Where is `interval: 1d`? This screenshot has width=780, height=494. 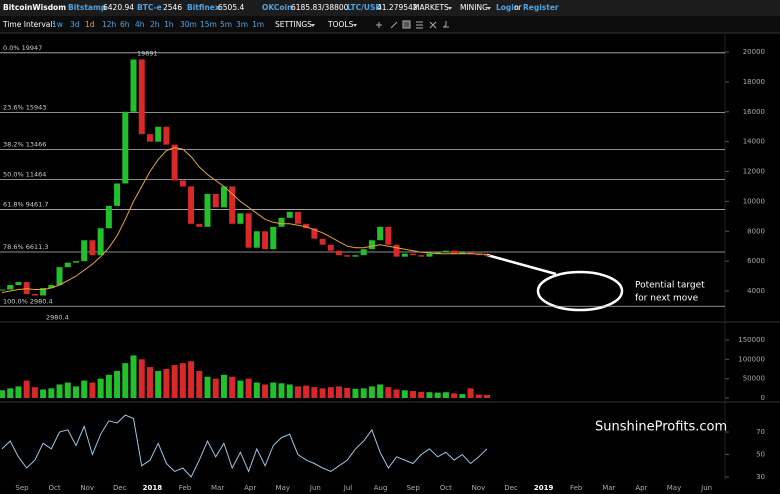
interval: 1d is located at coordinates (90, 24).